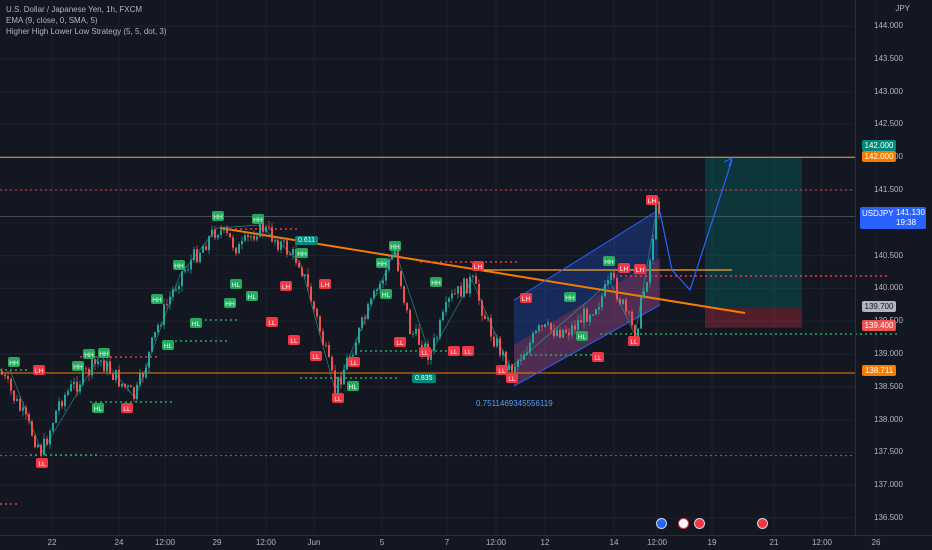  Describe the element at coordinates (893, 218) in the screenshot. I see `last-price-badge: USDJPY 141.130 19:38` at that location.